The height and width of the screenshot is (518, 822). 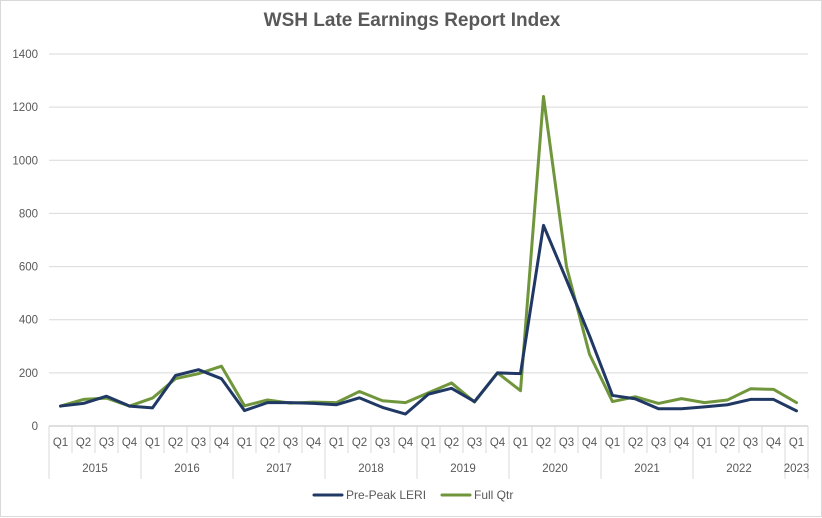 What do you see at coordinates (35, 427) in the screenshot?
I see `y-tick-label: 0` at bounding box center [35, 427].